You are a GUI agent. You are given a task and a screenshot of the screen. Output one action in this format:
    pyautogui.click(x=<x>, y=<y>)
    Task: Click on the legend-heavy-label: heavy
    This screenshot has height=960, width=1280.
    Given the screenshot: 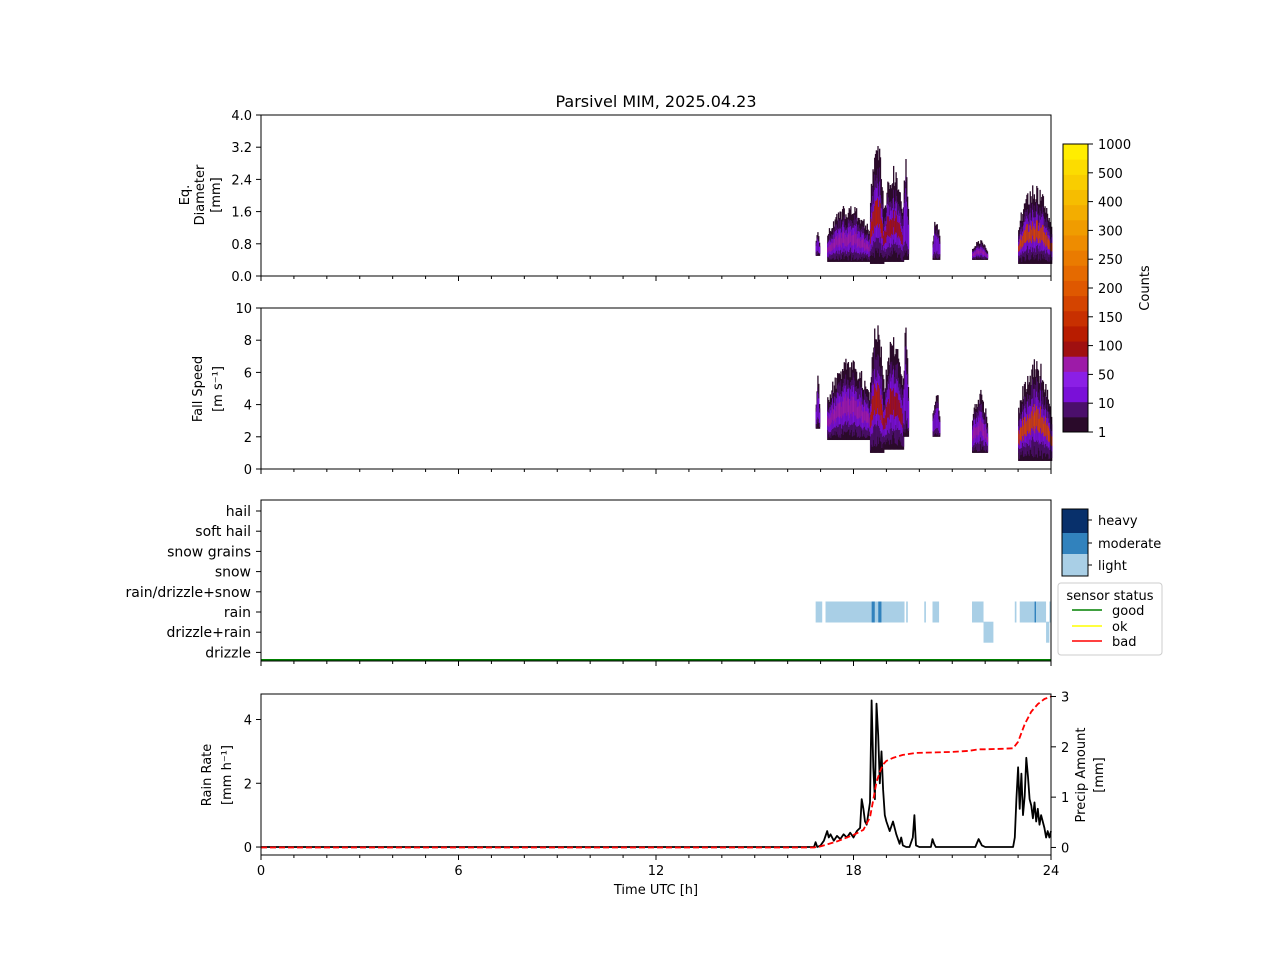 What is the action you would take?
    pyautogui.click(x=1118, y=521)
    